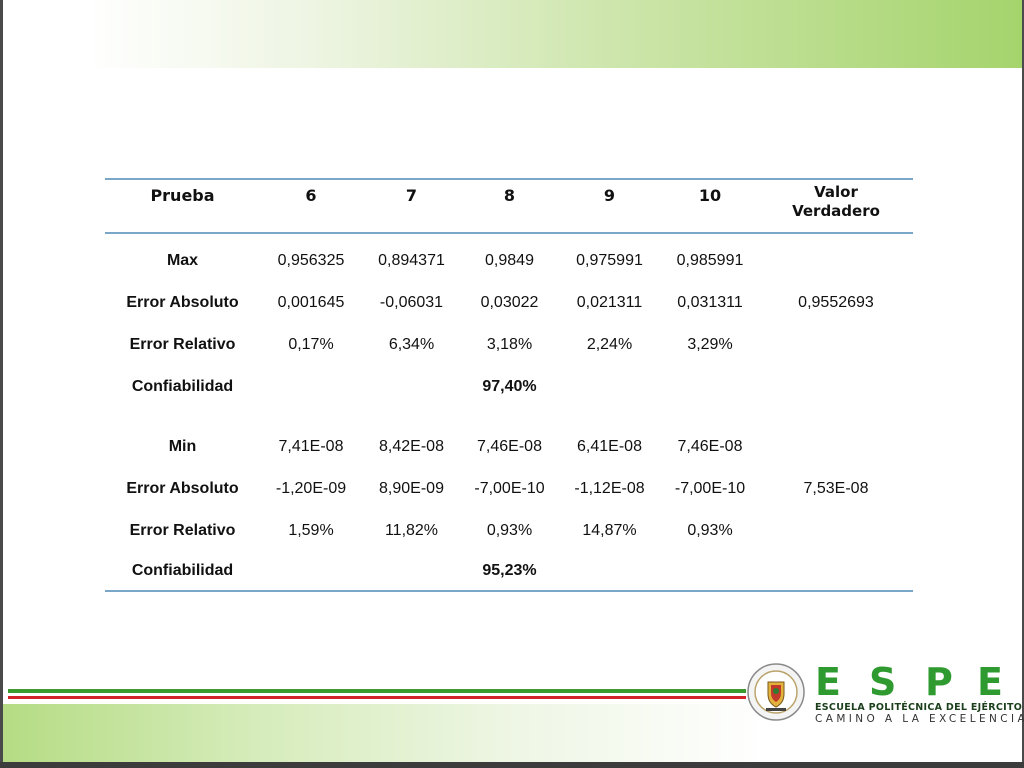  Describe the element at coordinates (377, 697) in the screenshot. I see `footer-red-stripe` at that location.